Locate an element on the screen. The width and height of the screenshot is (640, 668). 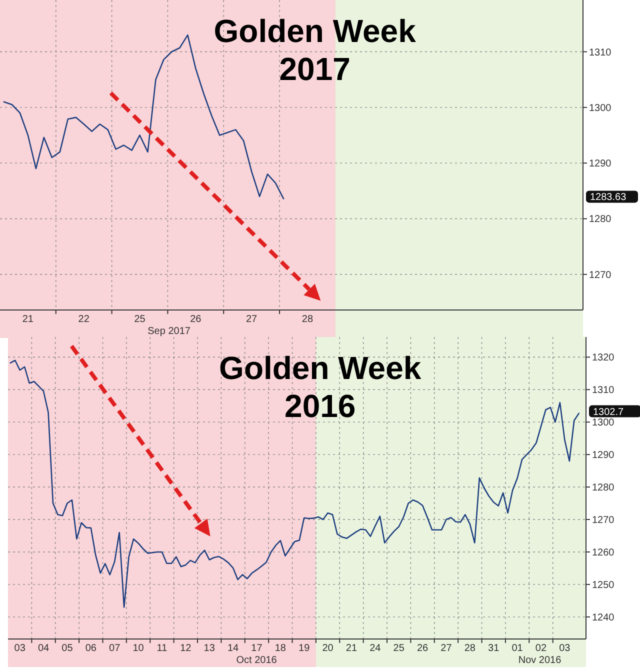
text: 1302.7 is located at coordinates (608, 412).